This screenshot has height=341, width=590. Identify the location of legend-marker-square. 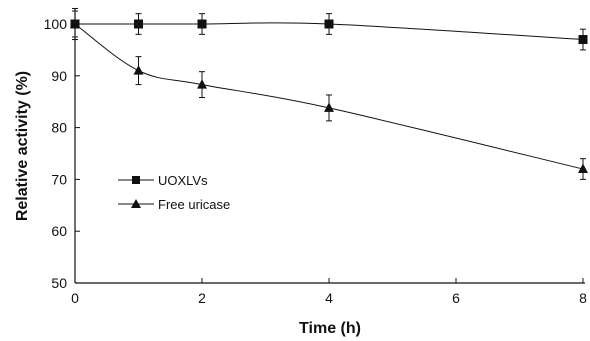
(136, 180).